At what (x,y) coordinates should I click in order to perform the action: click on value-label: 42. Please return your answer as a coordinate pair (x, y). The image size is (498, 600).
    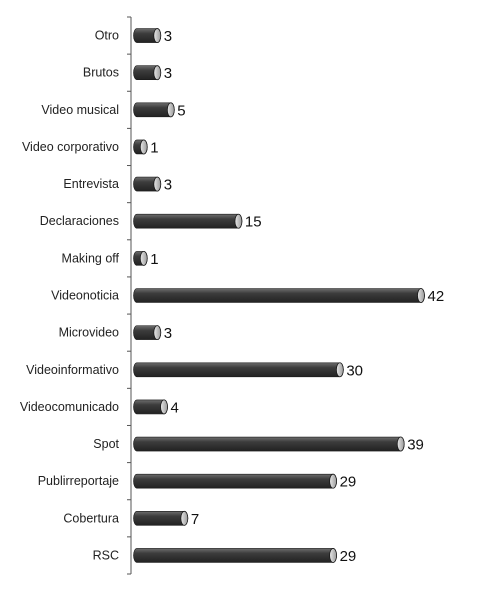
    Looking at the image, I should click on (436, 296).